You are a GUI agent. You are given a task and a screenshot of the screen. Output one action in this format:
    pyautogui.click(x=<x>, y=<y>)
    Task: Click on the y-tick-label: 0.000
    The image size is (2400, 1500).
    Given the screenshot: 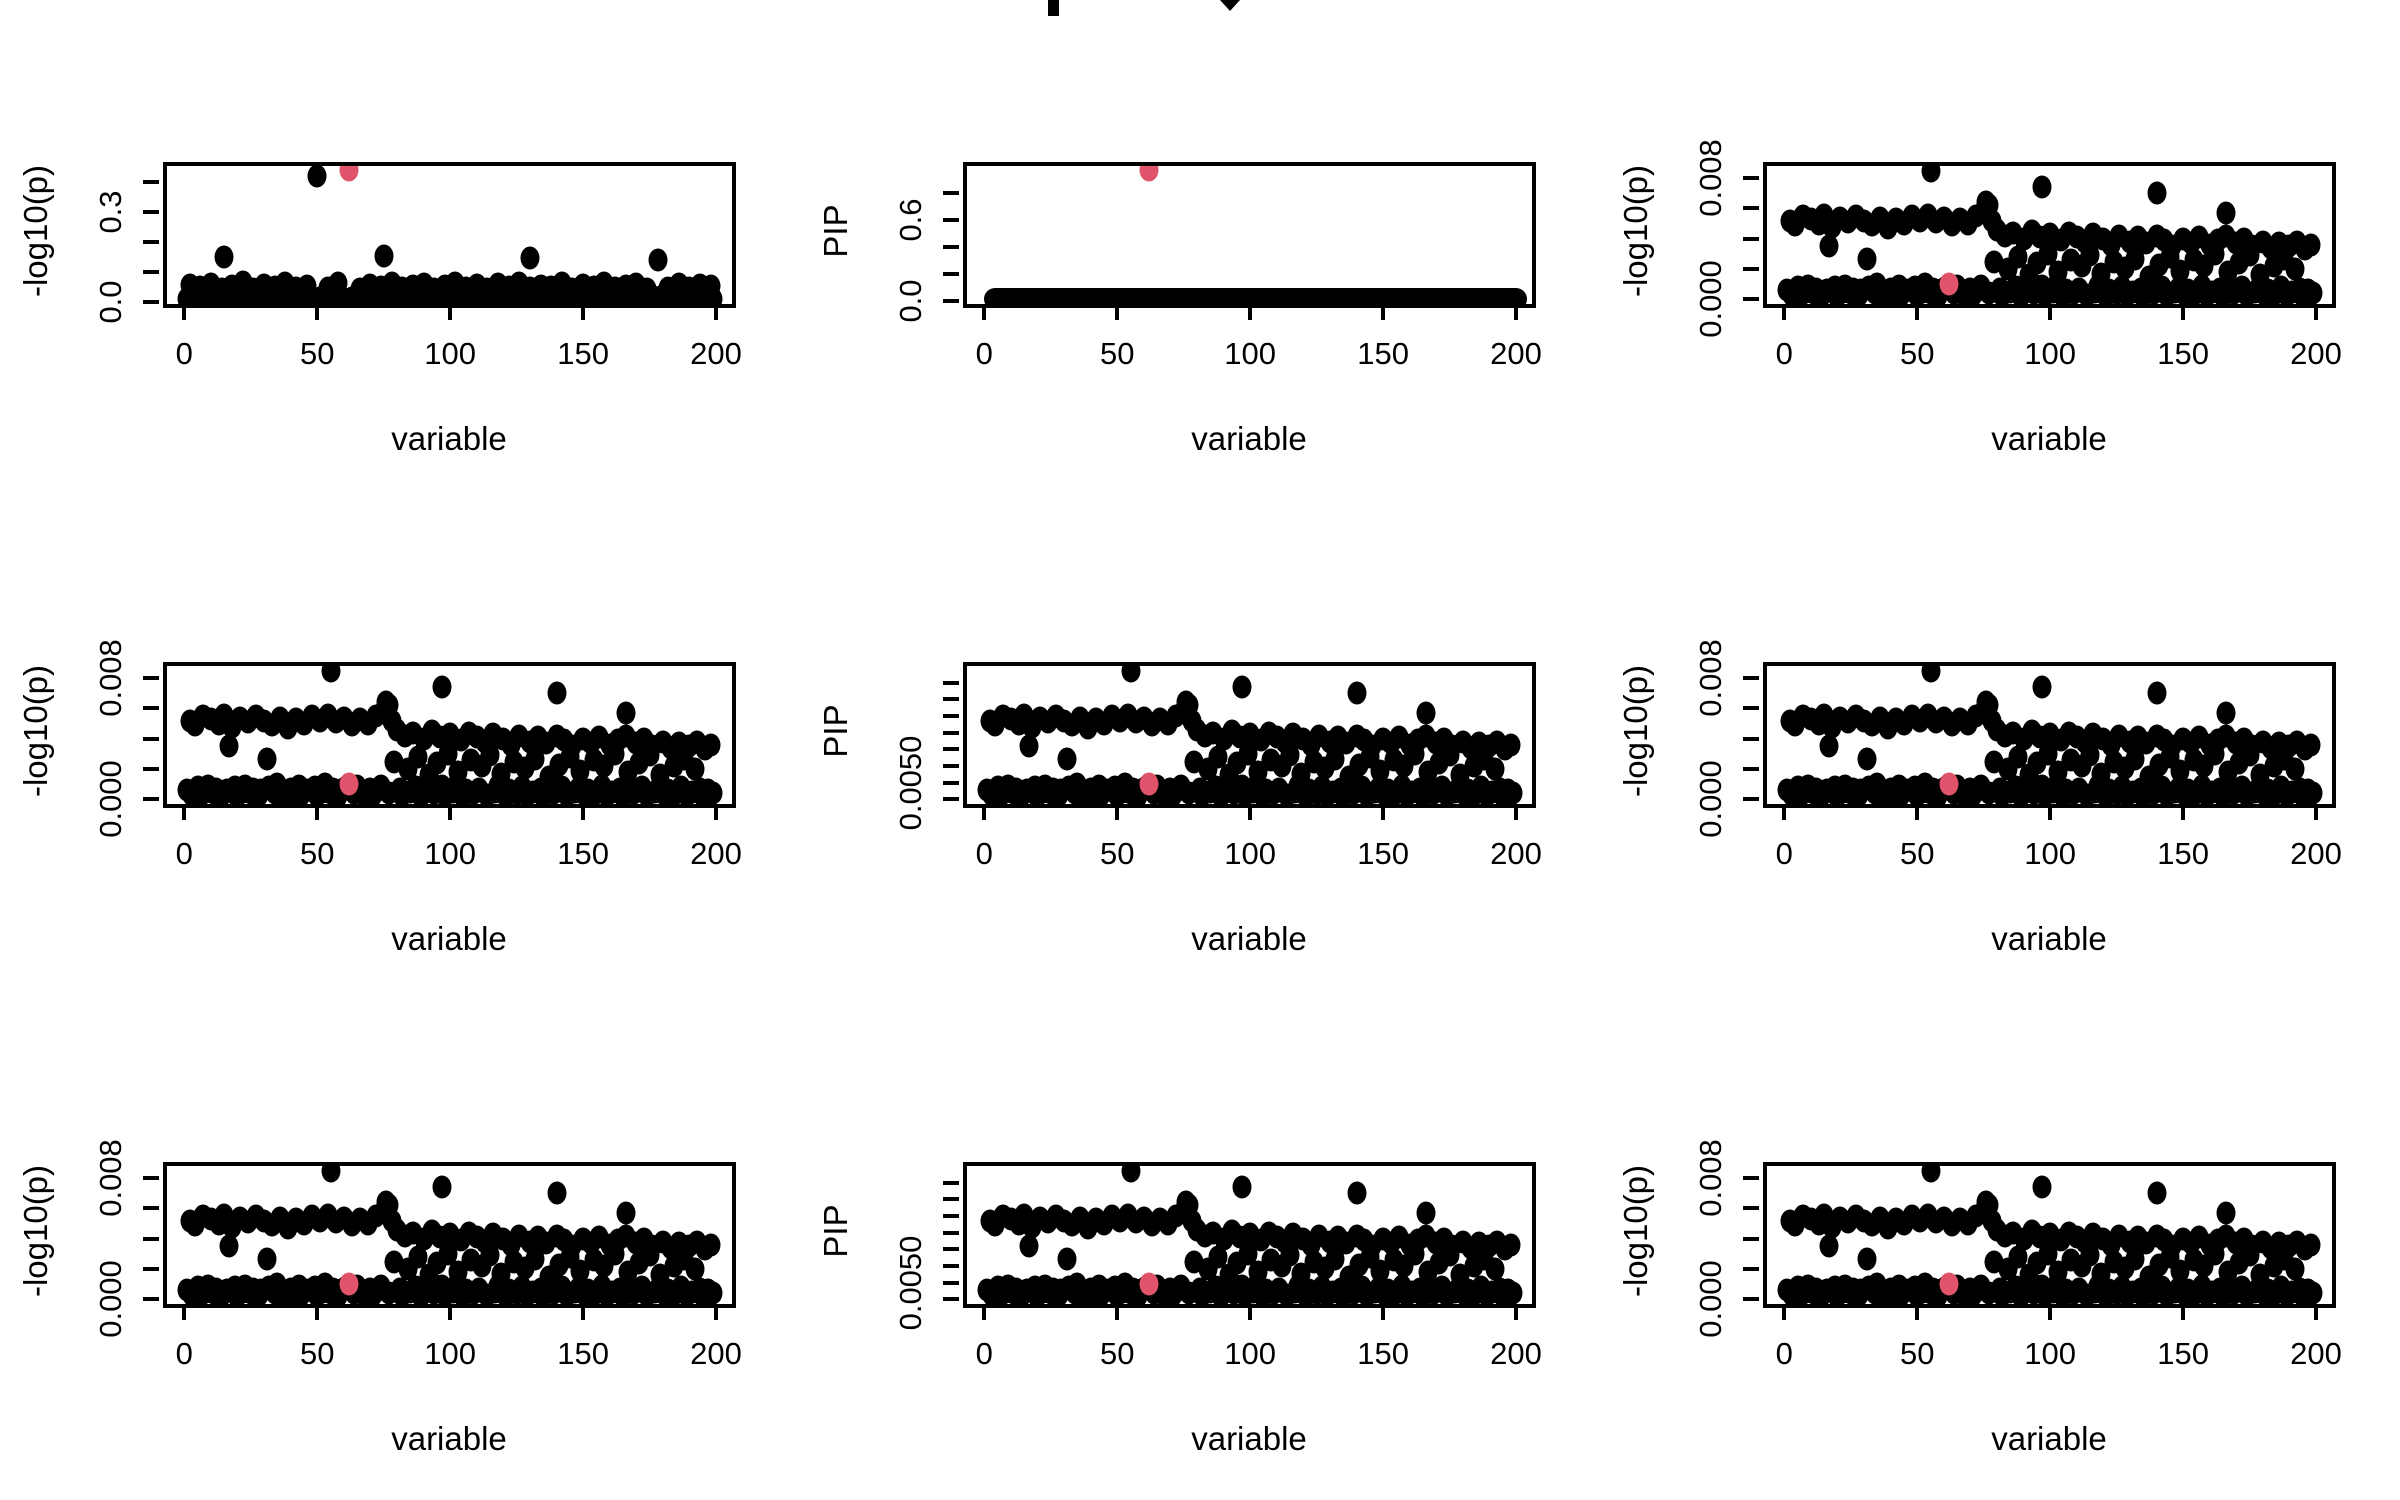 What is the action you would take?
    pyautogui.click(x=110, y=1299)
    